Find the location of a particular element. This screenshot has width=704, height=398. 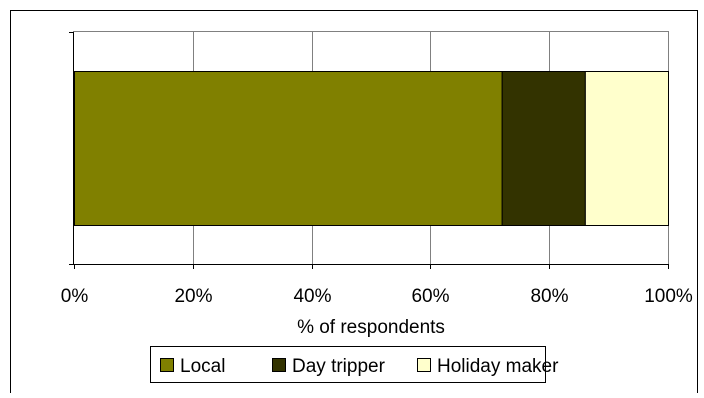

bar-segment-holiday-maker is located at coordinates (627, 148).